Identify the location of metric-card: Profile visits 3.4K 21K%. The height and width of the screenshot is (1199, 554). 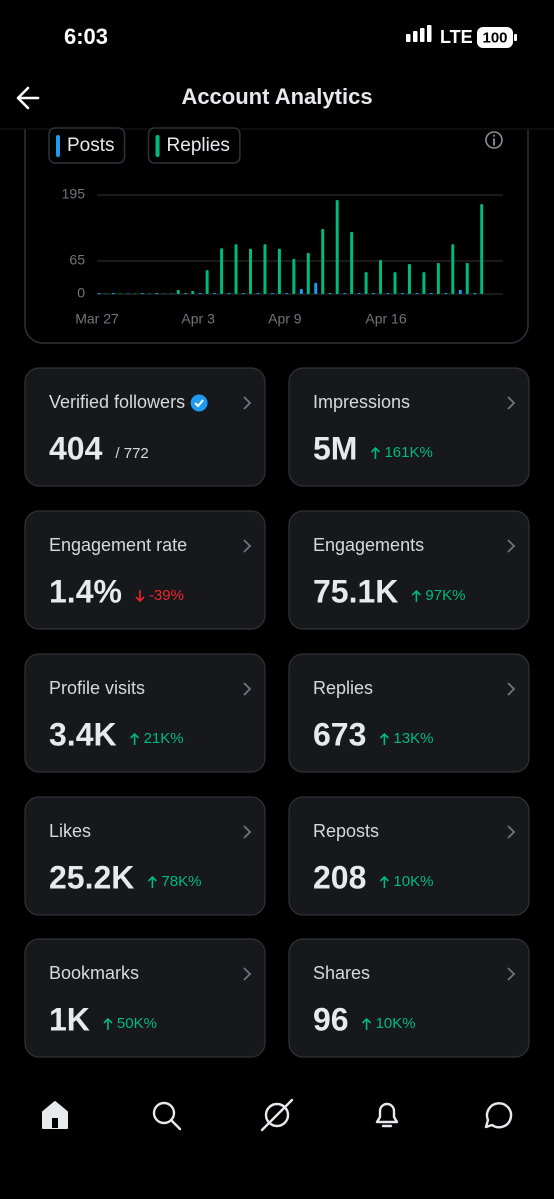
(145, 713).